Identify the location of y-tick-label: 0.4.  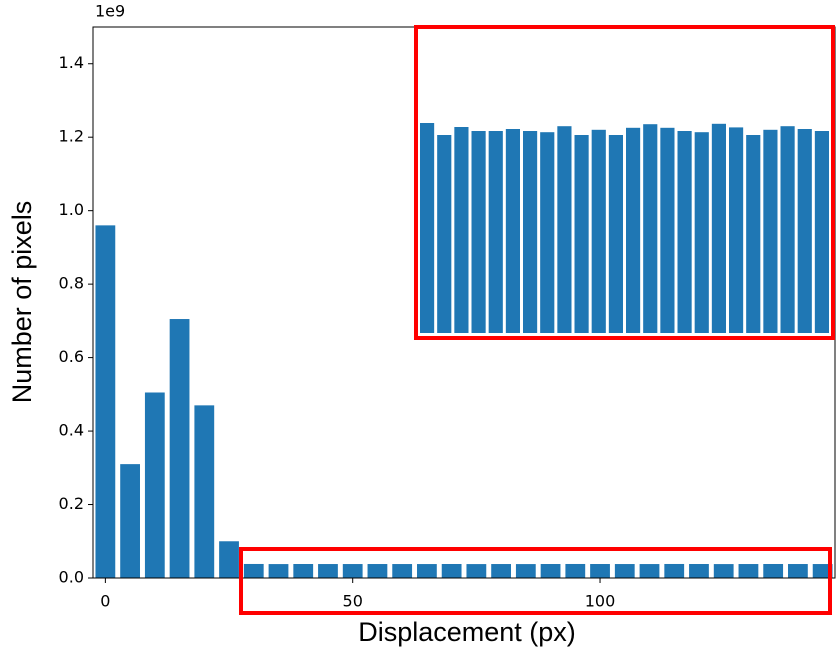
(71, 430).